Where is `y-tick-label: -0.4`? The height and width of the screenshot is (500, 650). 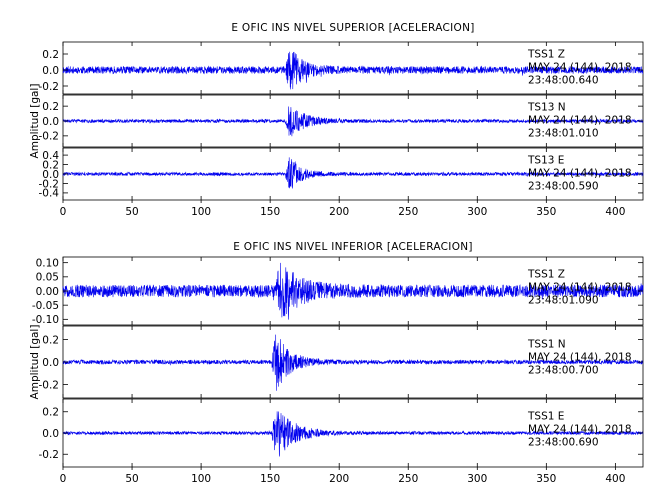 y-tick-label: -0.4 is located at coordinates (49, 194).